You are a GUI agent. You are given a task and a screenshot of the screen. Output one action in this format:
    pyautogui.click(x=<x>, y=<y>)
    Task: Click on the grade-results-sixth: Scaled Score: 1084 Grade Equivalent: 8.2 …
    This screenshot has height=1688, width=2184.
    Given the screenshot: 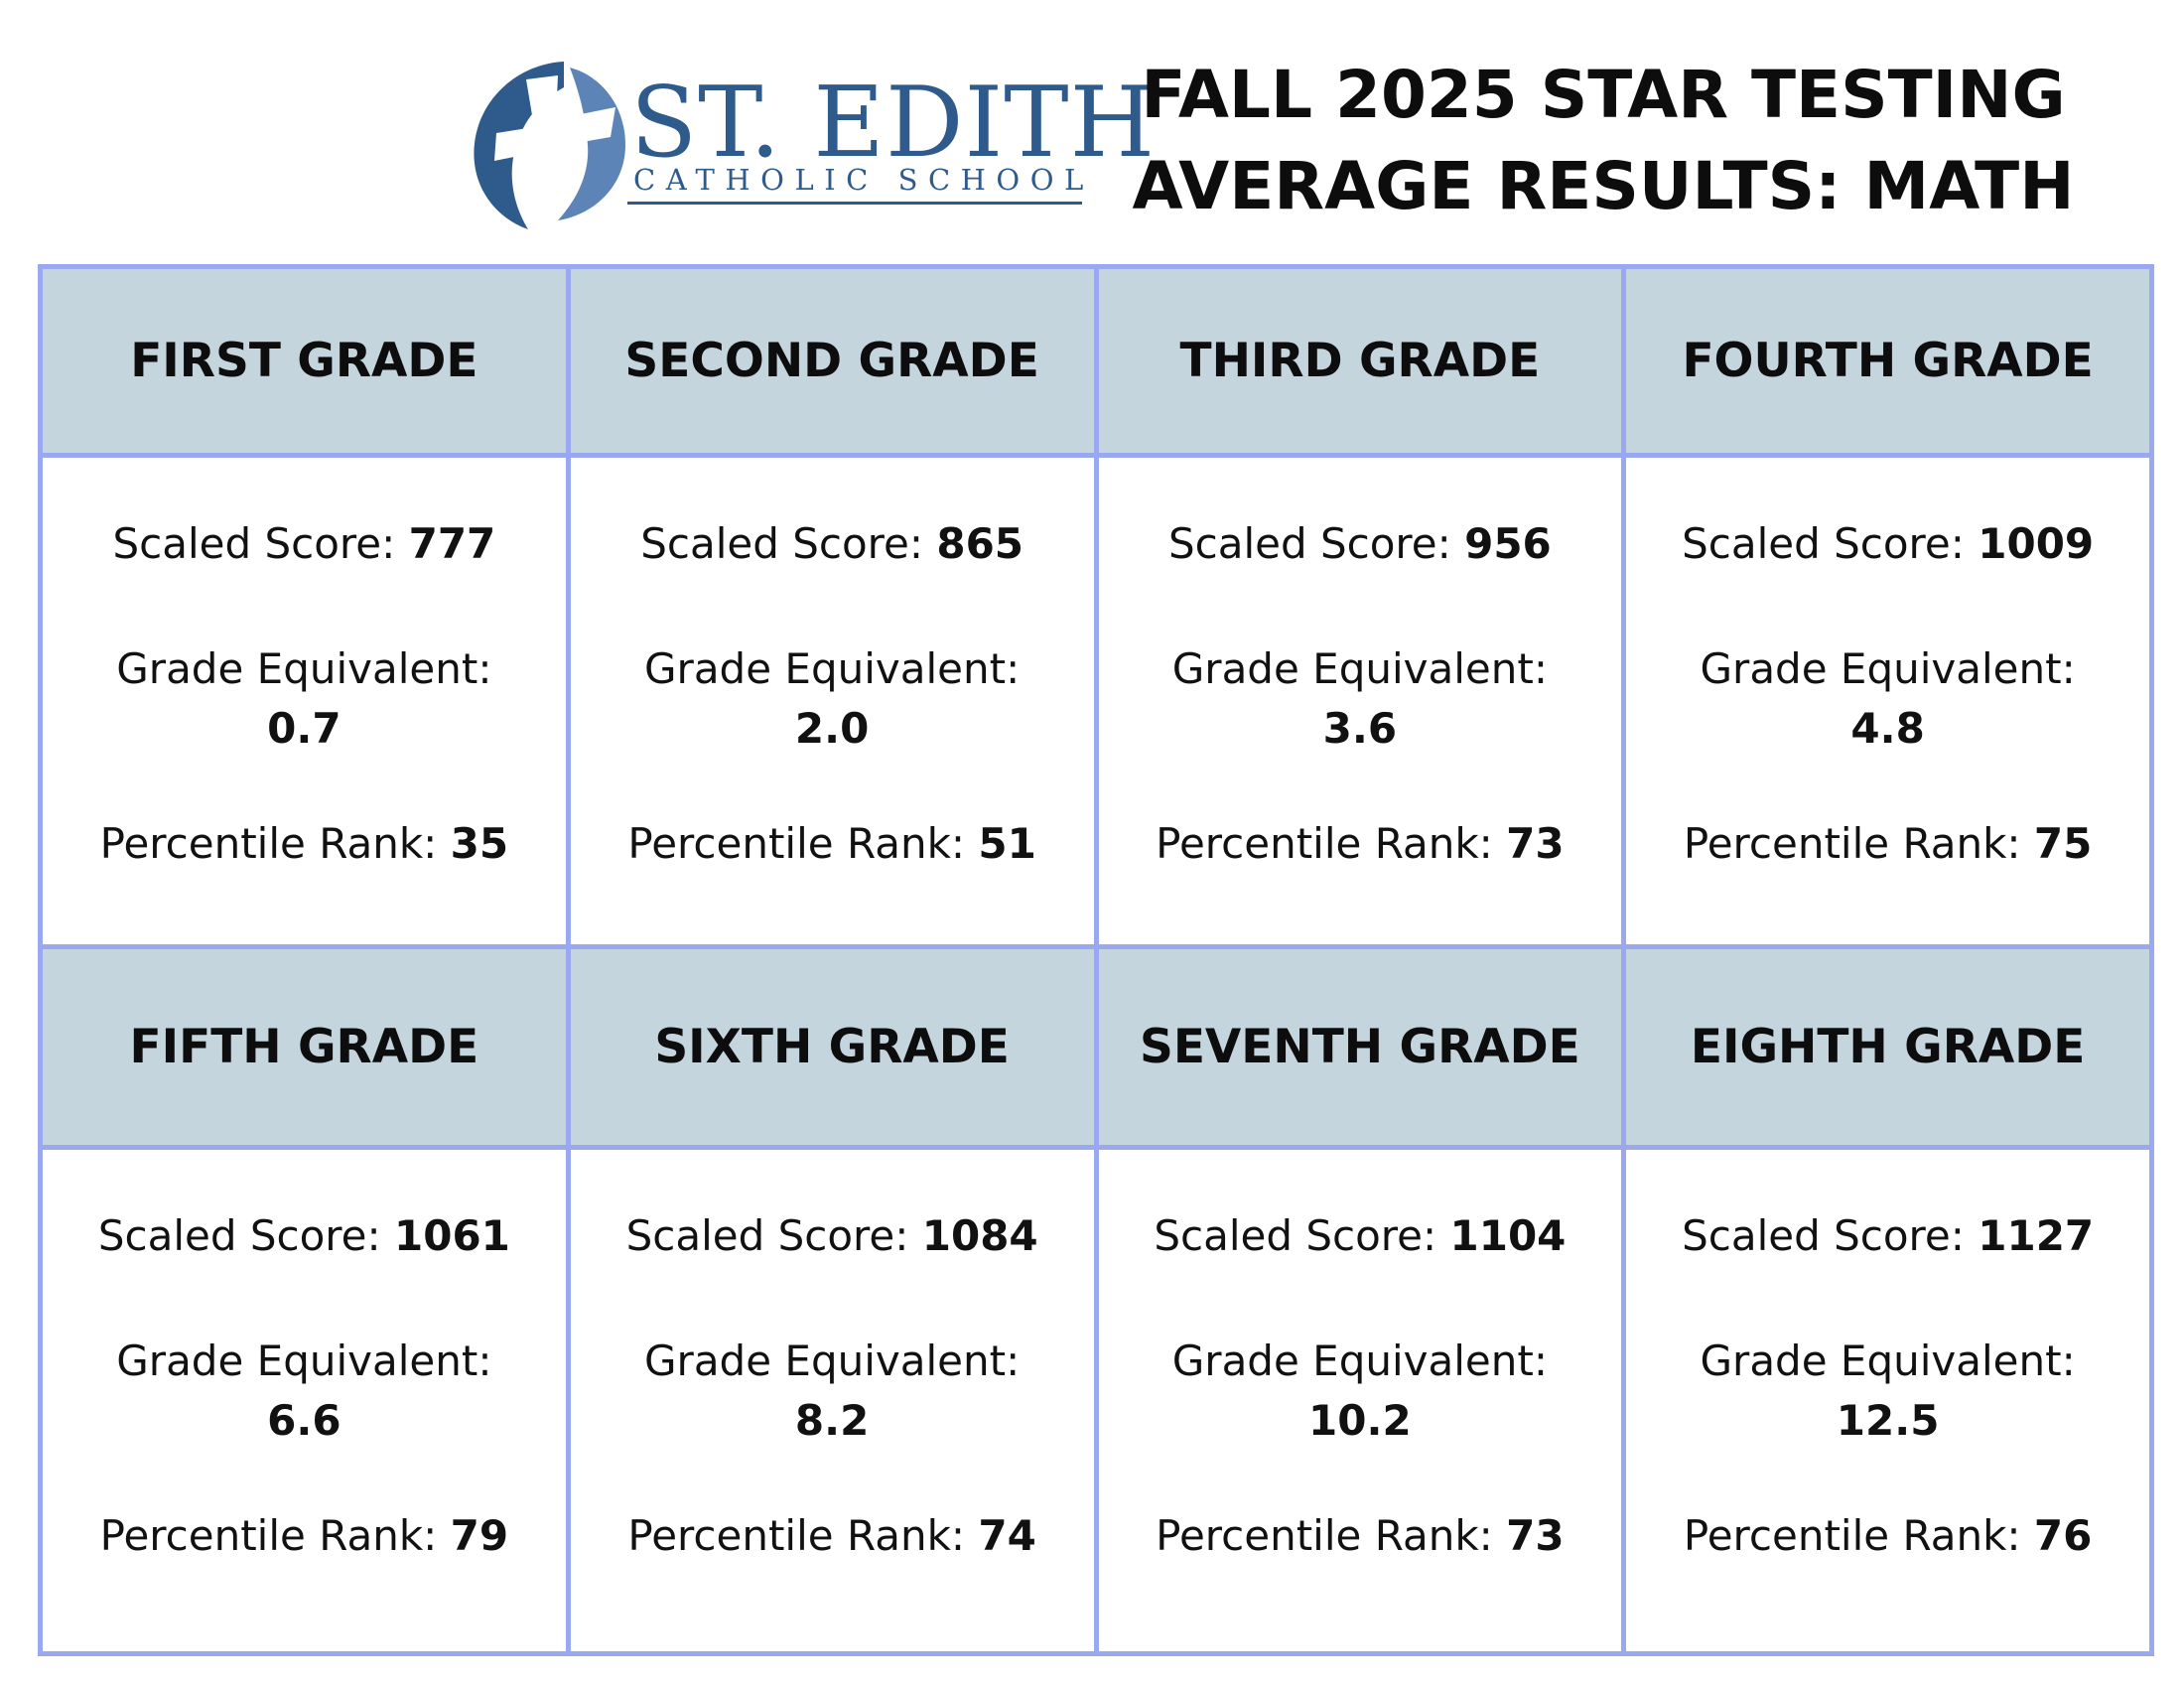 What is the action you would take?
    pyautogui.click(x=832, y=1400)
    